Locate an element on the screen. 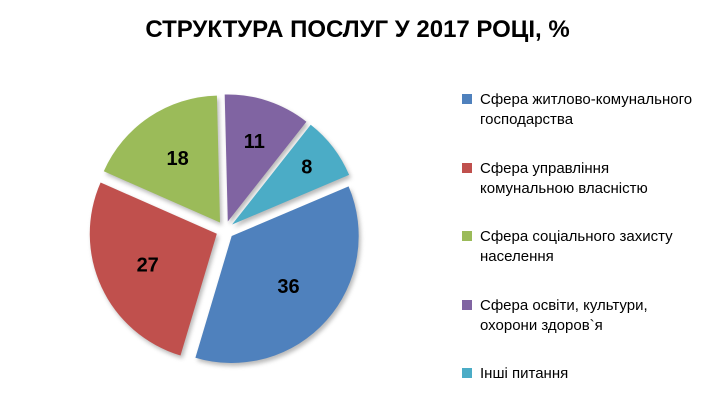  legend-item: Сфера соціального захисту населення is located at coordinates (584, 247).